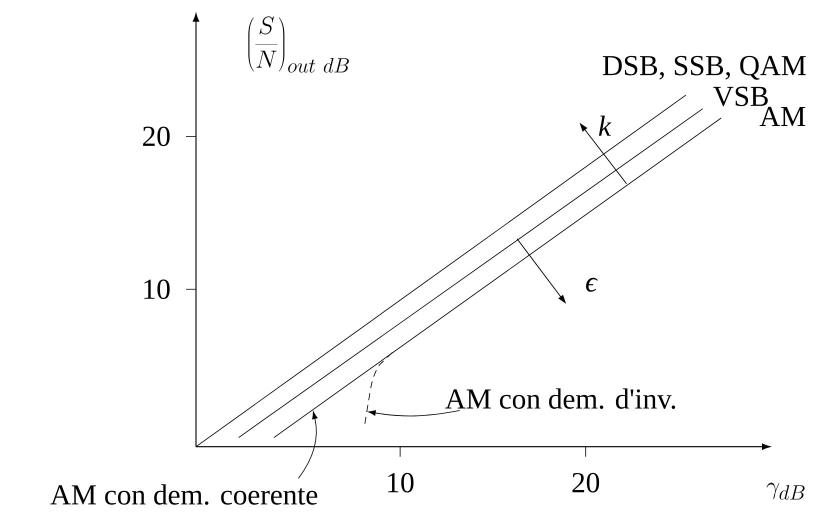 The width and height of the screenshot is (816, 512). What do you see at coordinates (740, 96) in the screenshot?
I see `series-label: VSB` at bounding box center [740, 96].